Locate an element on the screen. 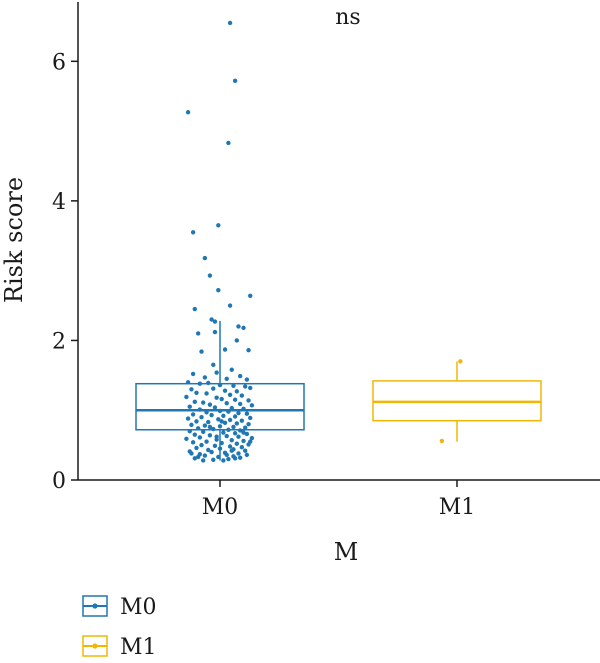  legend-item-m0: M0 is located at coordinates (119, 607).